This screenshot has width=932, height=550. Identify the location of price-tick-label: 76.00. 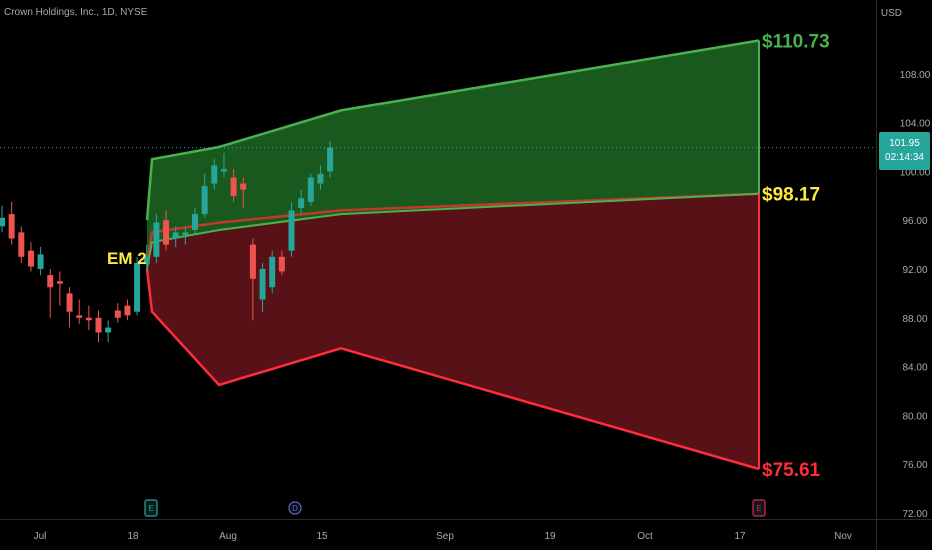
(914, 465).